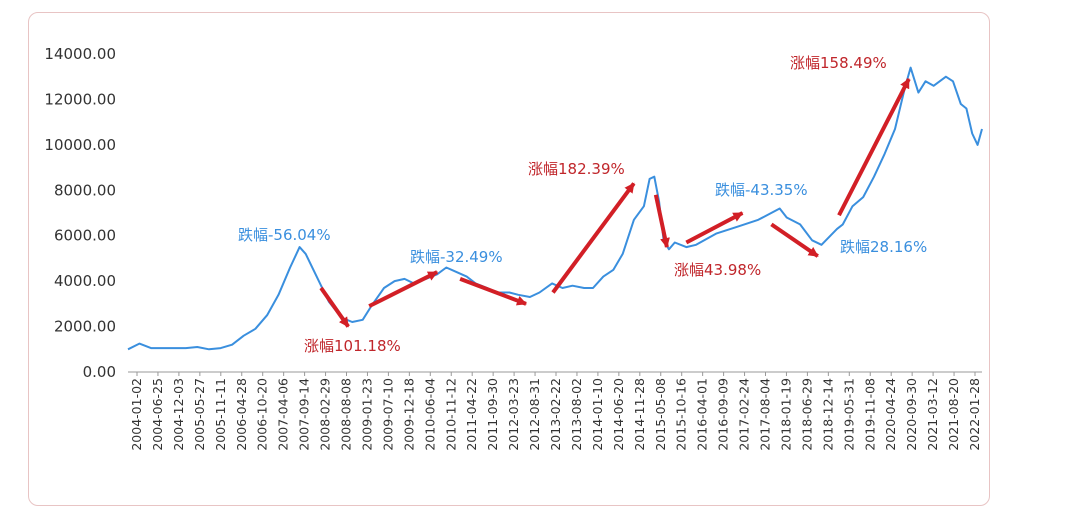 The height and width of the screenshot is (520, 1080). What do you see at coordinates (80, 145) in the screenshot?
I see `y-tick-label: 10000.00` at bounding box center [80, 145].